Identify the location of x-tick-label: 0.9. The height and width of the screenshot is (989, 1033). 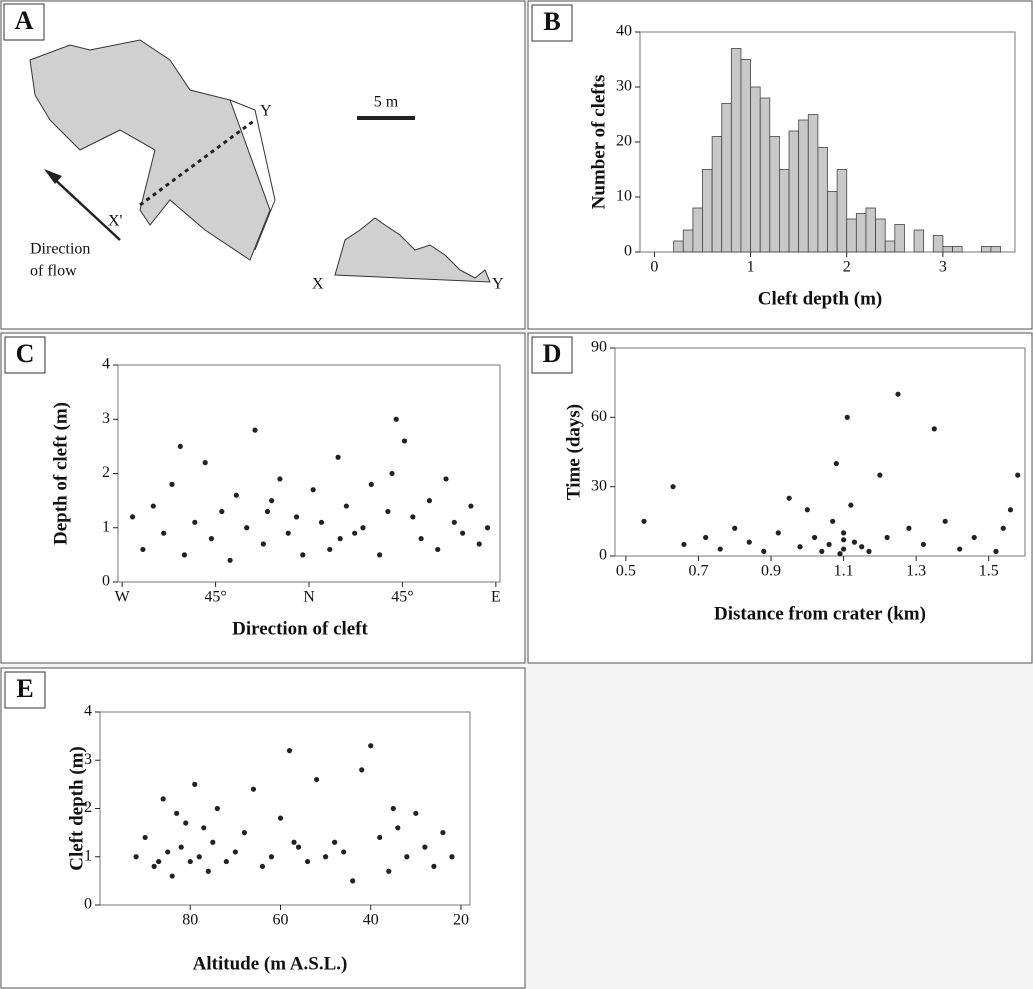
(771, 571).